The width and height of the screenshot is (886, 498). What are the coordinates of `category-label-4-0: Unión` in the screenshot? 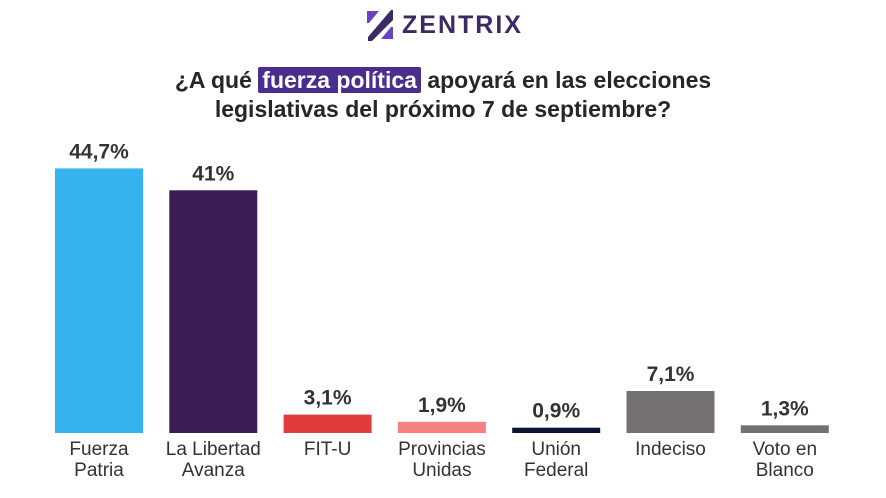 It's located at (556, 449).